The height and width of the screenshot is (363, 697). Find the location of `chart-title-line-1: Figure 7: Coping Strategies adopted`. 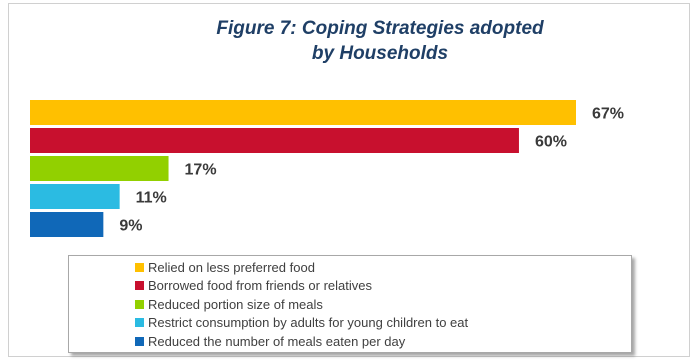

chart-title-line-1: Figure 7: Coping Strategies adopted is located at coordinates (380, 28).